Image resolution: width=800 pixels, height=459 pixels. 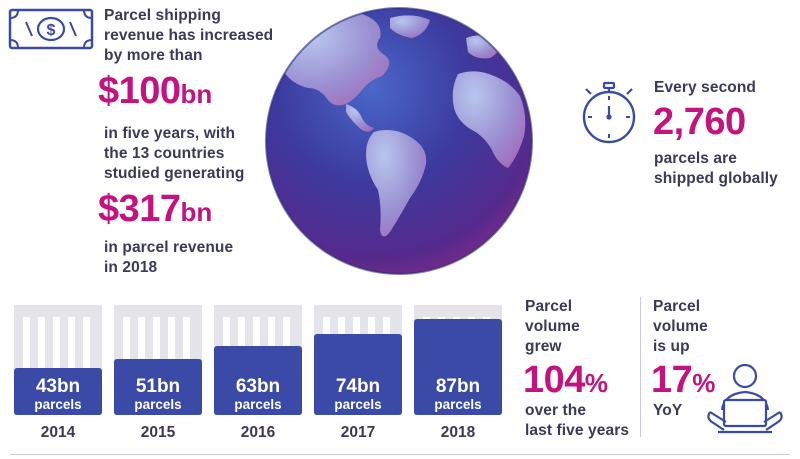 What do you see at coordinates (174, 173) in the screenshot?
I see `revenue-text-line-6: studied generating` at bounding box center [174, 173].